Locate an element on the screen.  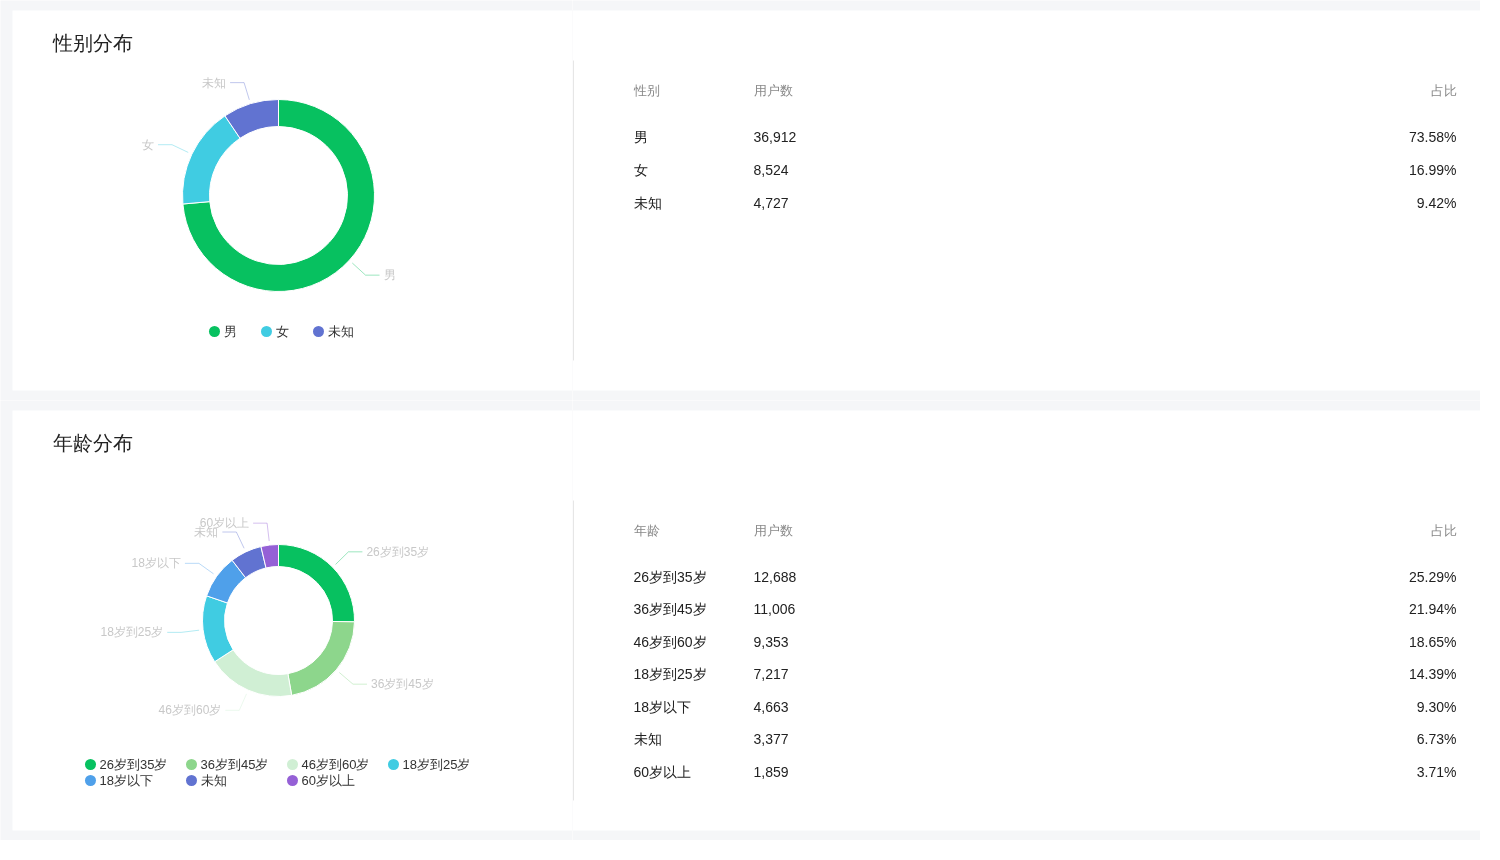
legend-label: 18岁以下 is located at coordinates (126, 780).